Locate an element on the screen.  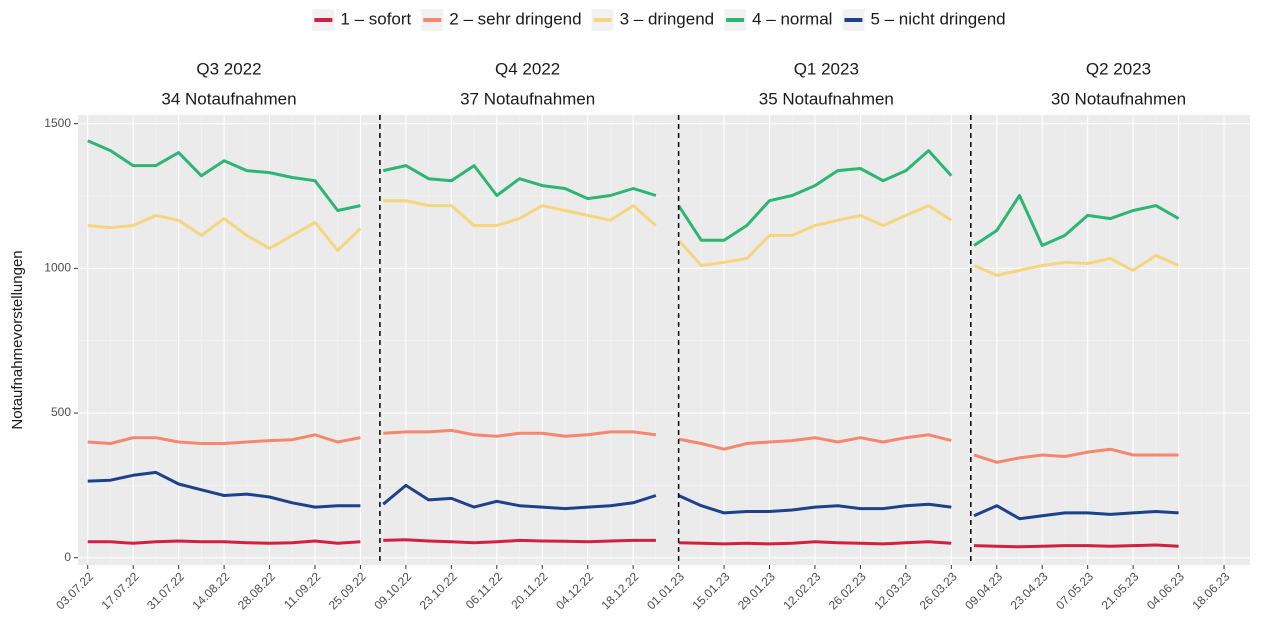
x-tick-label: 28.08.22 is located at coordinates (256, 590).